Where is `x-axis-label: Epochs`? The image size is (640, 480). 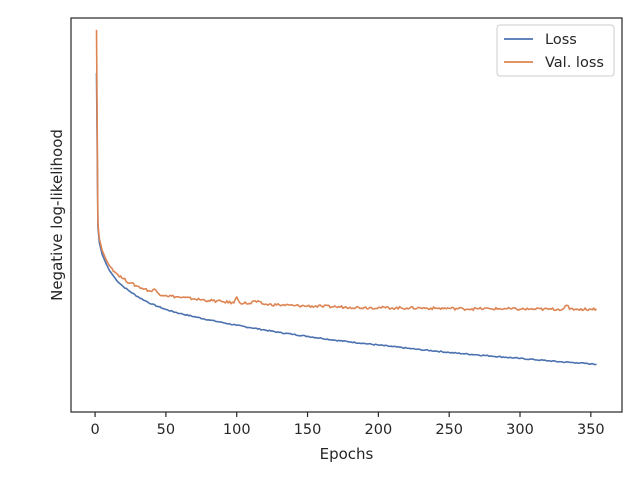
x-axis-label: Epochs is located at coordinates (347, 454).